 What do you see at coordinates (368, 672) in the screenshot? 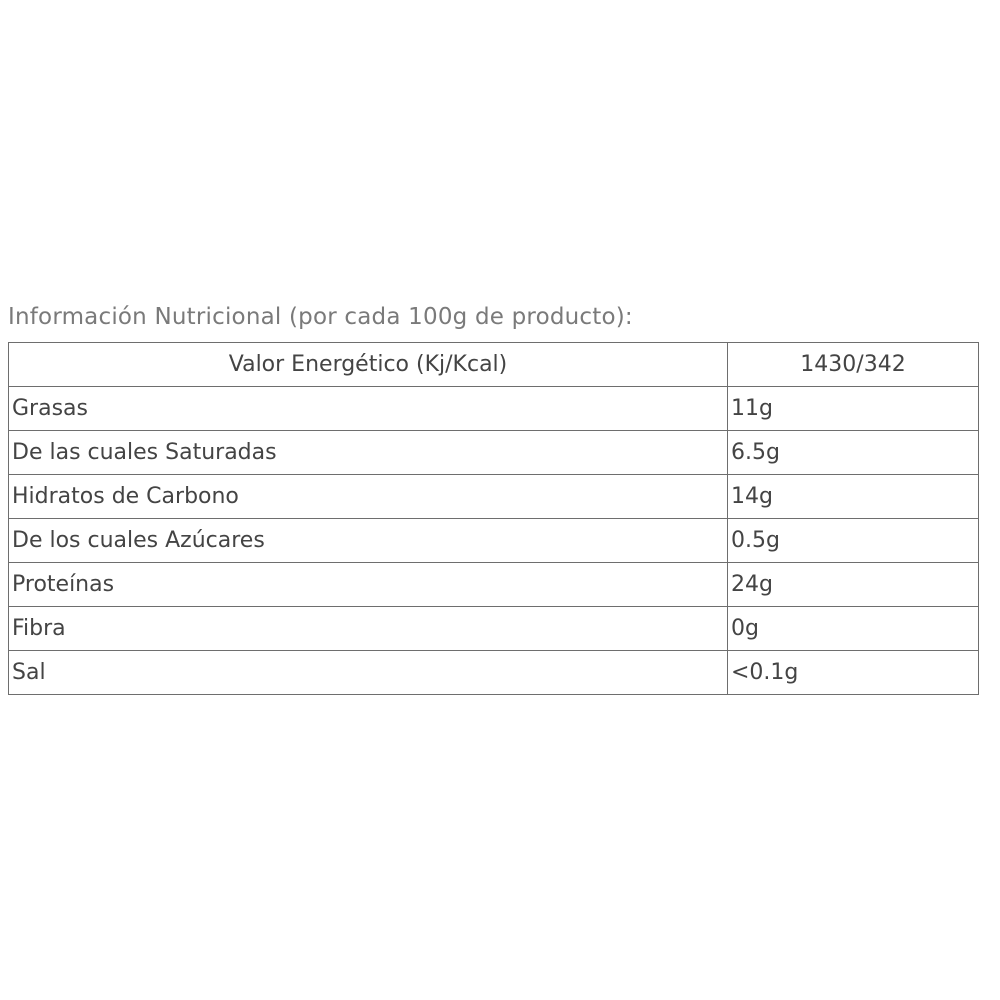
I see `nutrient-label: Sal` at bounding box center [368, 672].